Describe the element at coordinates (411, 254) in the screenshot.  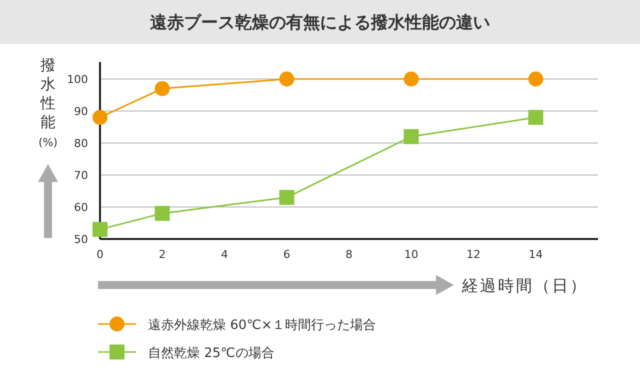
I see `x-tick-label: 10` at that location.